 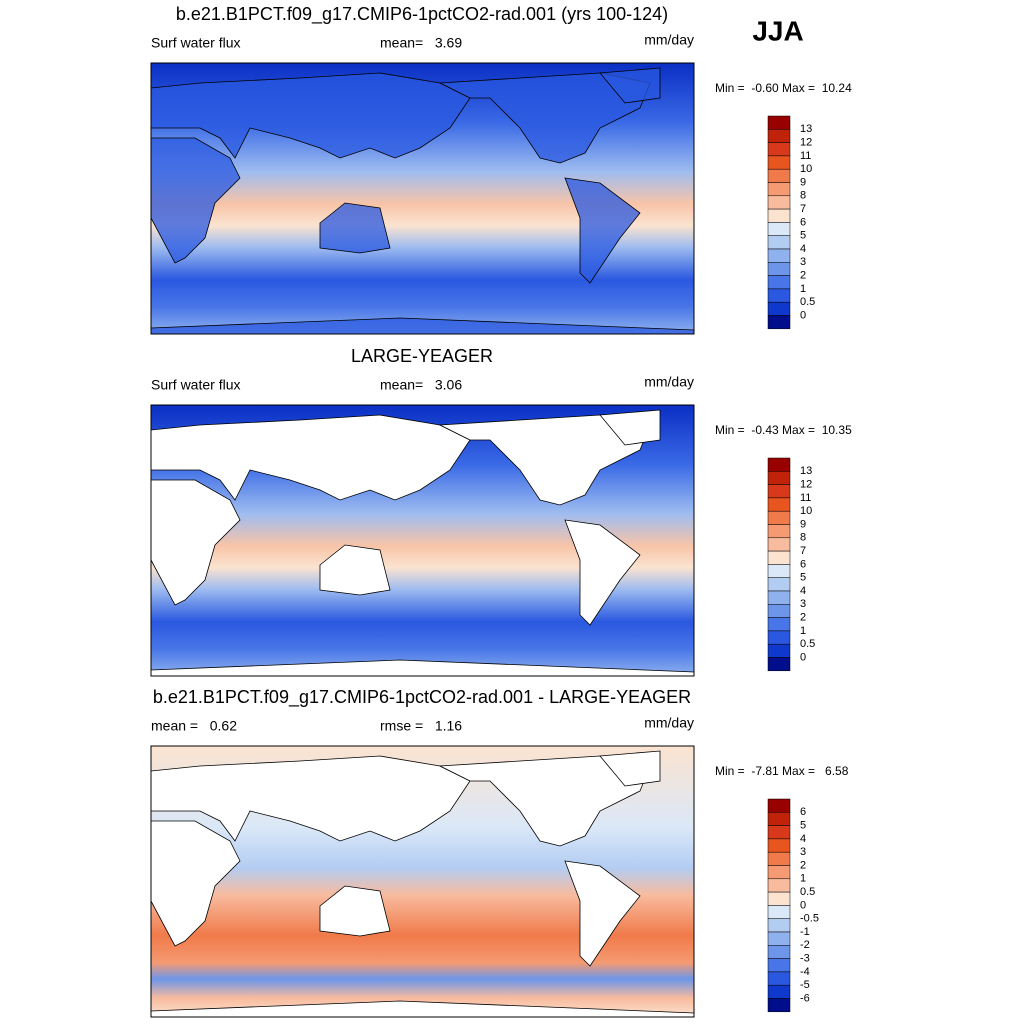 I want to click on colorbar-label: -1, so click(x=805, y=932).